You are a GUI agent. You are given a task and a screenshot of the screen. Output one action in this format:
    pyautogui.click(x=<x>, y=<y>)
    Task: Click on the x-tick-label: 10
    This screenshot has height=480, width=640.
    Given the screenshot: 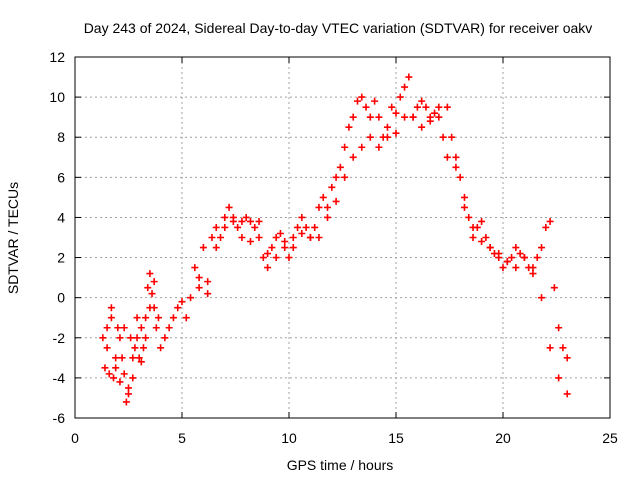 What is the action you would take?
    pyautogui.click(x=289, y=438)
    